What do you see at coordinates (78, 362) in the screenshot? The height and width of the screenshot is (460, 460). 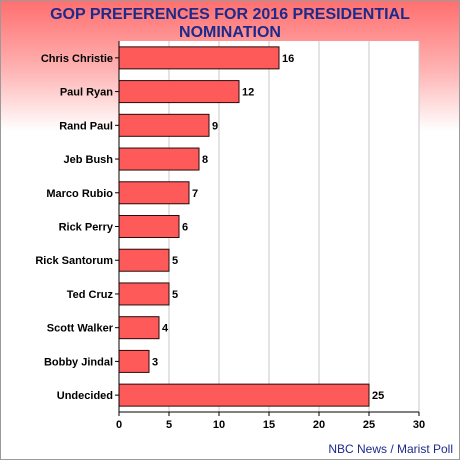 I see `category-label: Bobby Jindal` at bounding box center [78, 362].